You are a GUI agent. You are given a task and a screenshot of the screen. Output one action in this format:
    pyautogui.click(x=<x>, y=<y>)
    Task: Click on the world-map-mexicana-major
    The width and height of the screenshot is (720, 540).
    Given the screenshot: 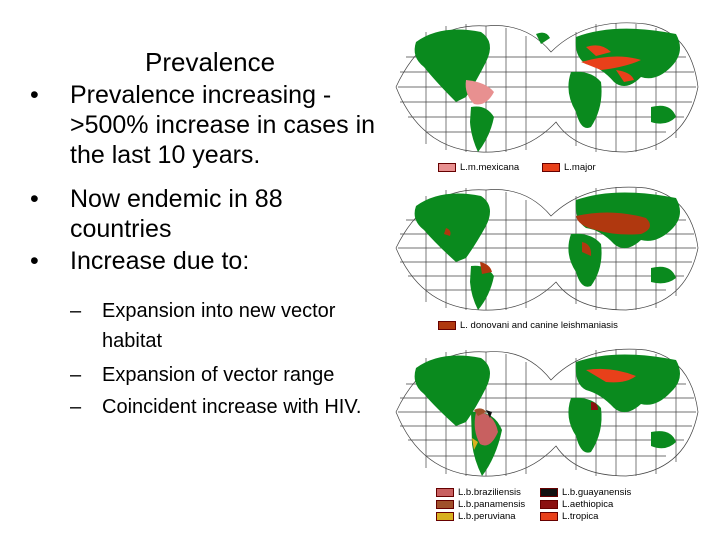 What is the action you would take?
    pyautogui.click(x=547, y=87)
    